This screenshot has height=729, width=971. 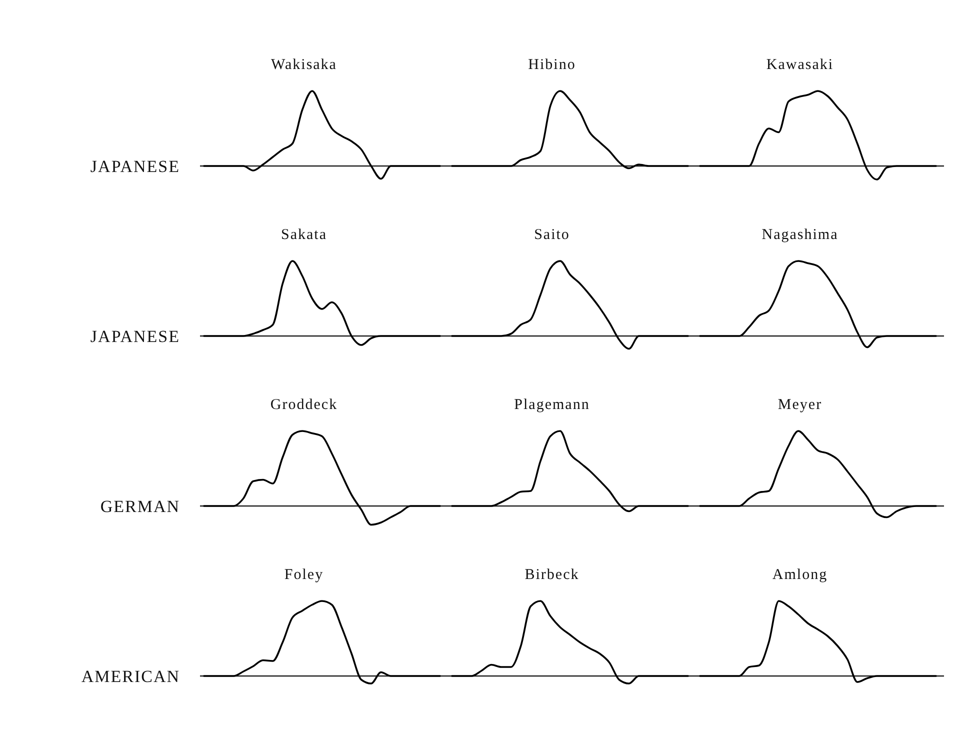 I want to click on chart-title: Nagashima, so click(x=800, y=235).